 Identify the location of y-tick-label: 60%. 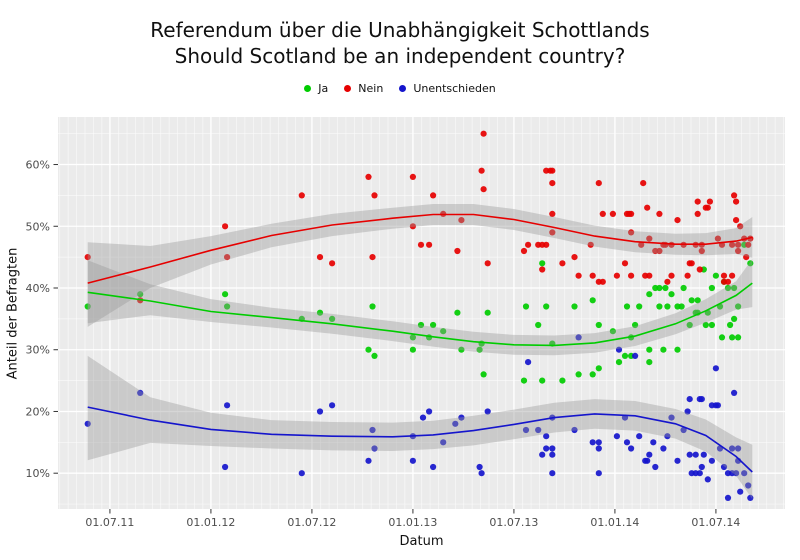
(38, 165).